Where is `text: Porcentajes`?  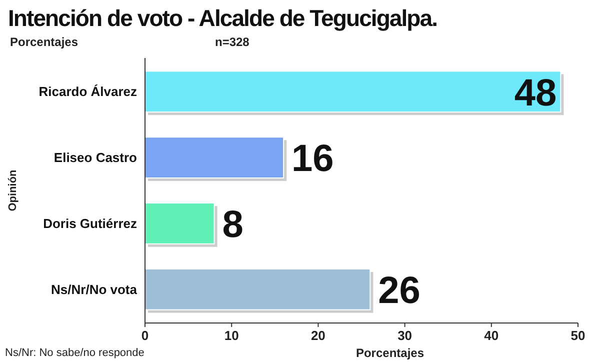 text: Porcentajes is located at coordinates (44, 42).